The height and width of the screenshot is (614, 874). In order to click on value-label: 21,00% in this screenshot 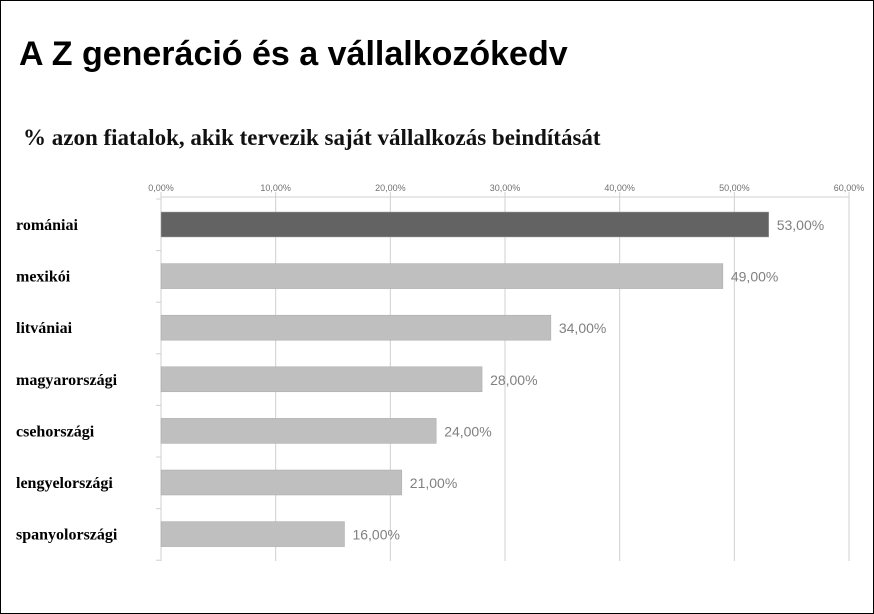, I will do `click(433, 483)`.